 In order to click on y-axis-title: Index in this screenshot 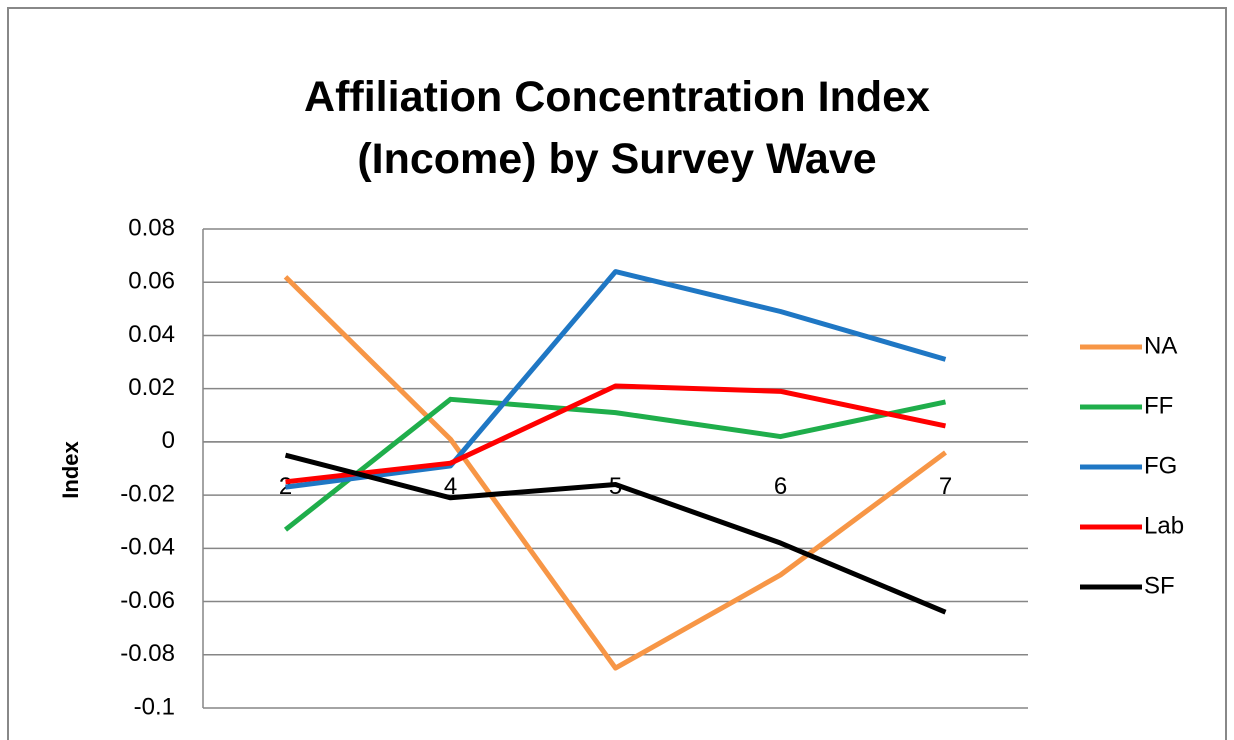, I will do `click(70, 470)`.